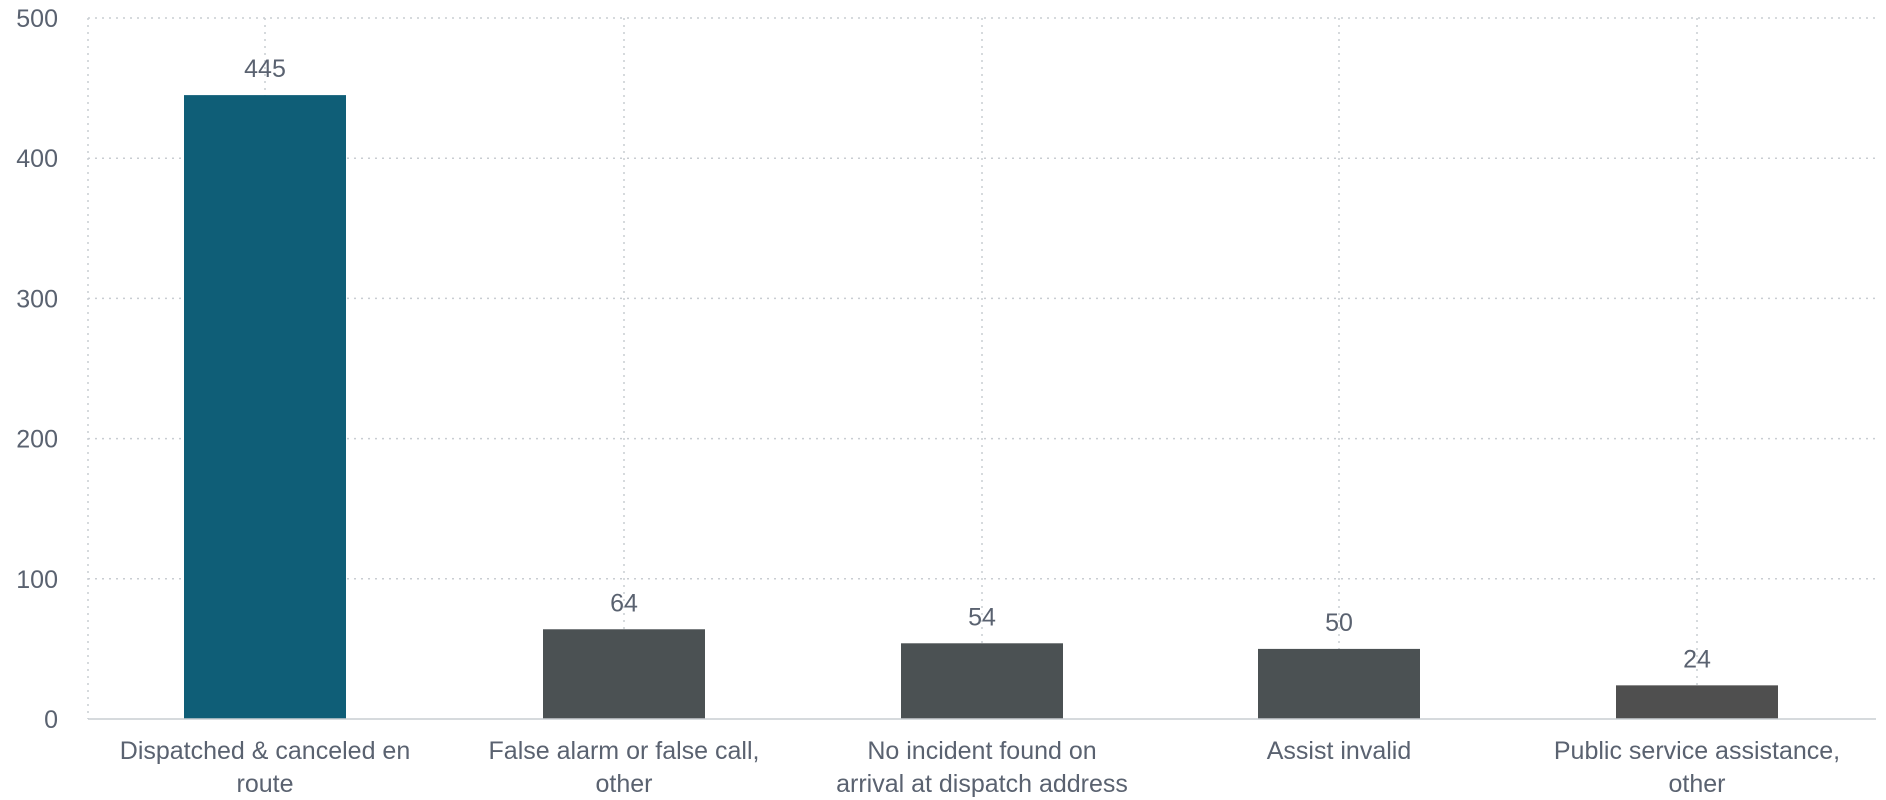 This screenshot has height=800, width=1886. I want to click on y-tick-label: 100, so click(37, 580).